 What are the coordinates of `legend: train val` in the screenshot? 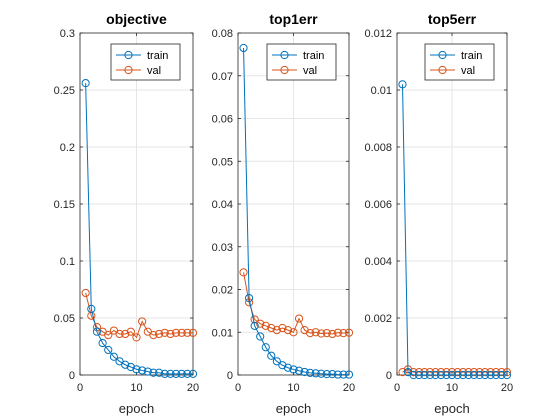 It's located at (301, 62).